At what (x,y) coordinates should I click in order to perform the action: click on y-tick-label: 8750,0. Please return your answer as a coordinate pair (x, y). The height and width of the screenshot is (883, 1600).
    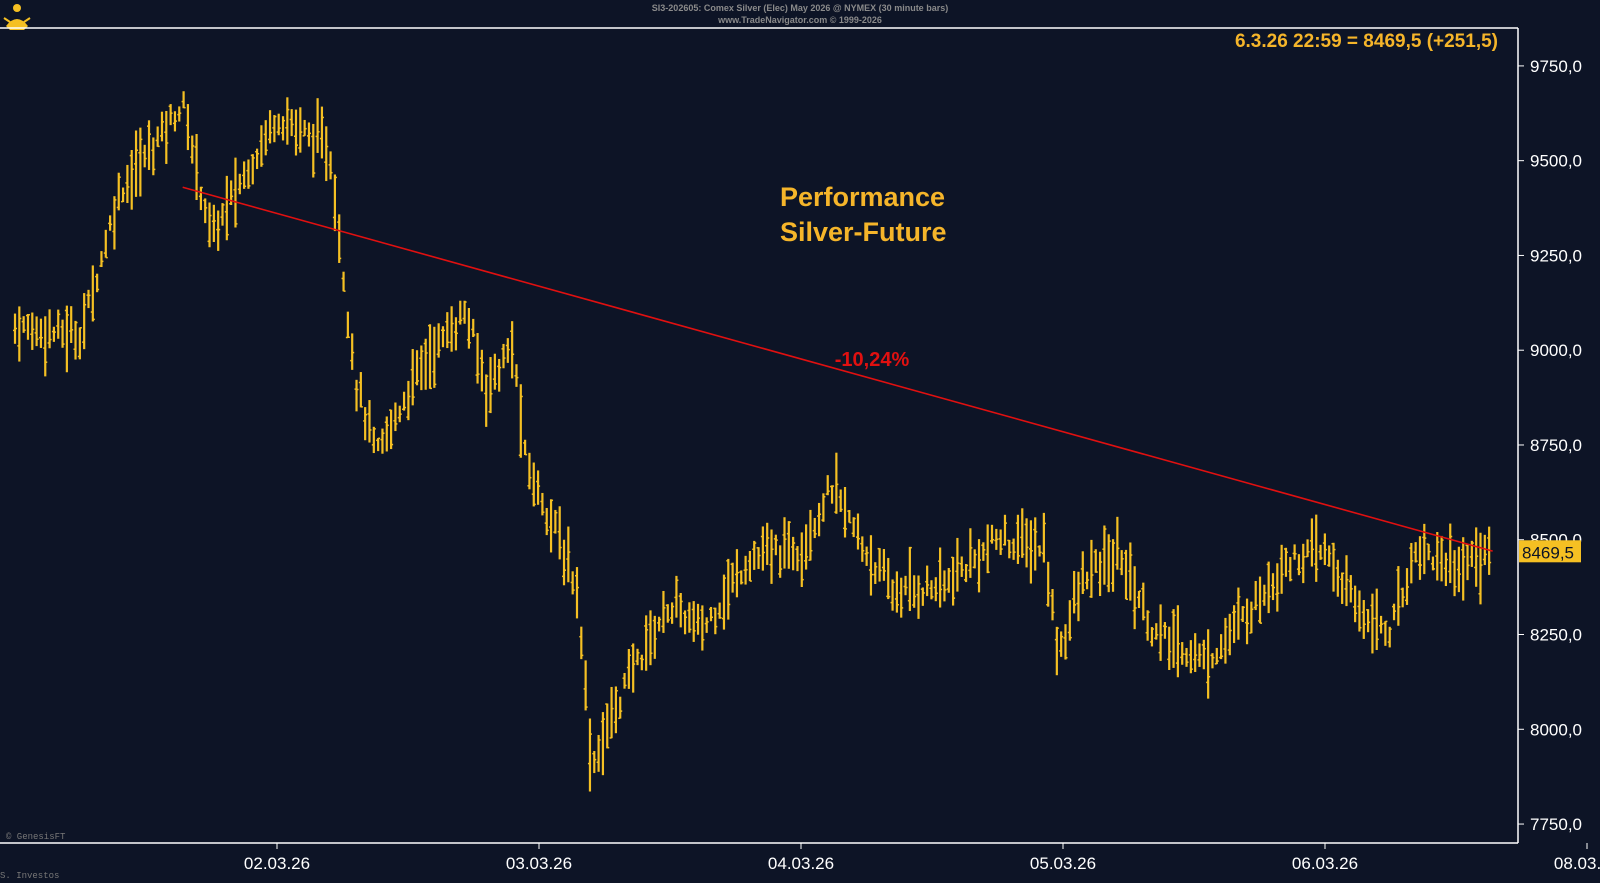
    Looking at the image, I should click on (1556, 445).